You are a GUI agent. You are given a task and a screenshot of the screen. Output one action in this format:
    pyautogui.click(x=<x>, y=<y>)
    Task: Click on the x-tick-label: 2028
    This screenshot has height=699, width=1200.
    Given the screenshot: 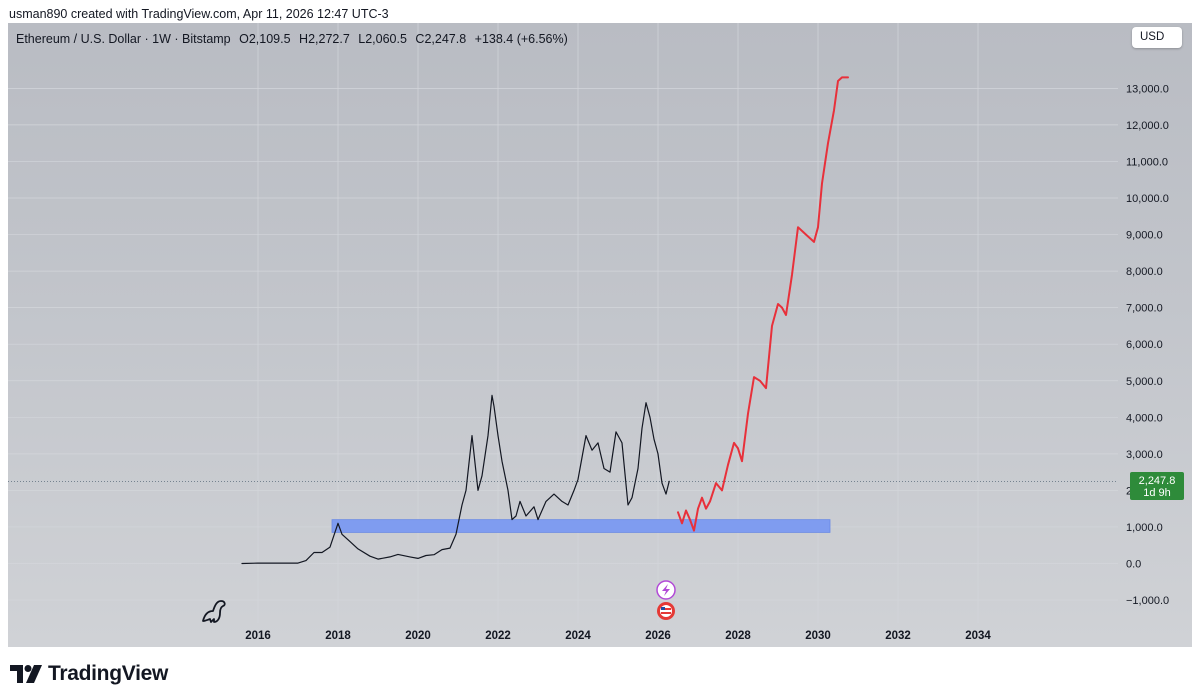 What is the action you would take?
    pyautogui.click(x=738, y=636)
    